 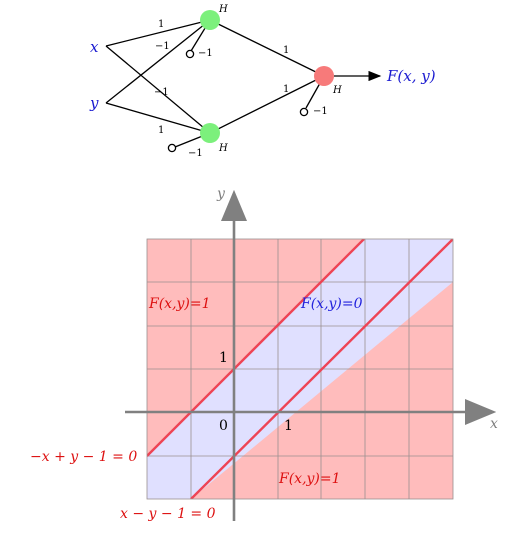 I want to click on region-label-middle: F(x,y)=0, so click(x=331, y=304).